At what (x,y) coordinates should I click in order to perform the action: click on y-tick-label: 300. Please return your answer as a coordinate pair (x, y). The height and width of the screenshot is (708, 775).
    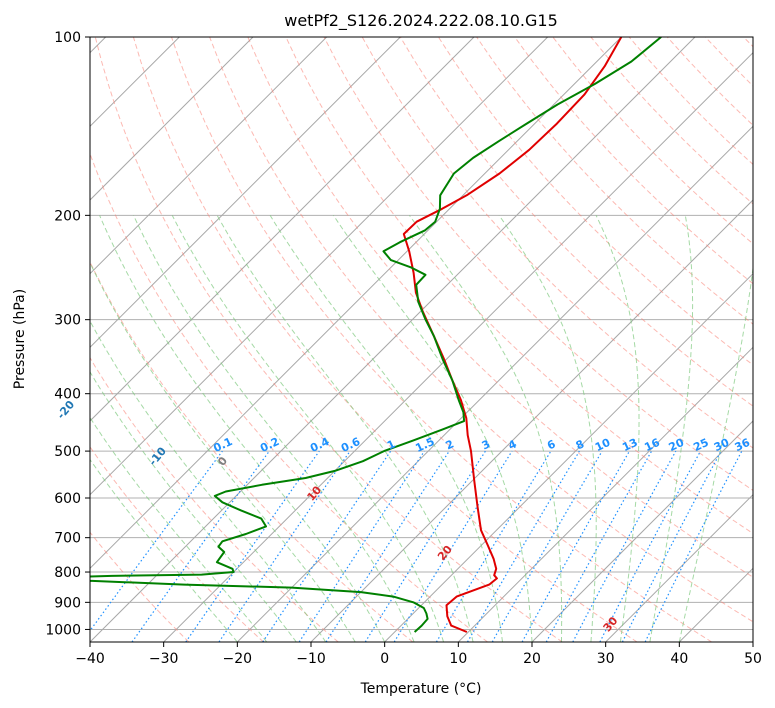
    Looking at the image, I should click on (67, 321).